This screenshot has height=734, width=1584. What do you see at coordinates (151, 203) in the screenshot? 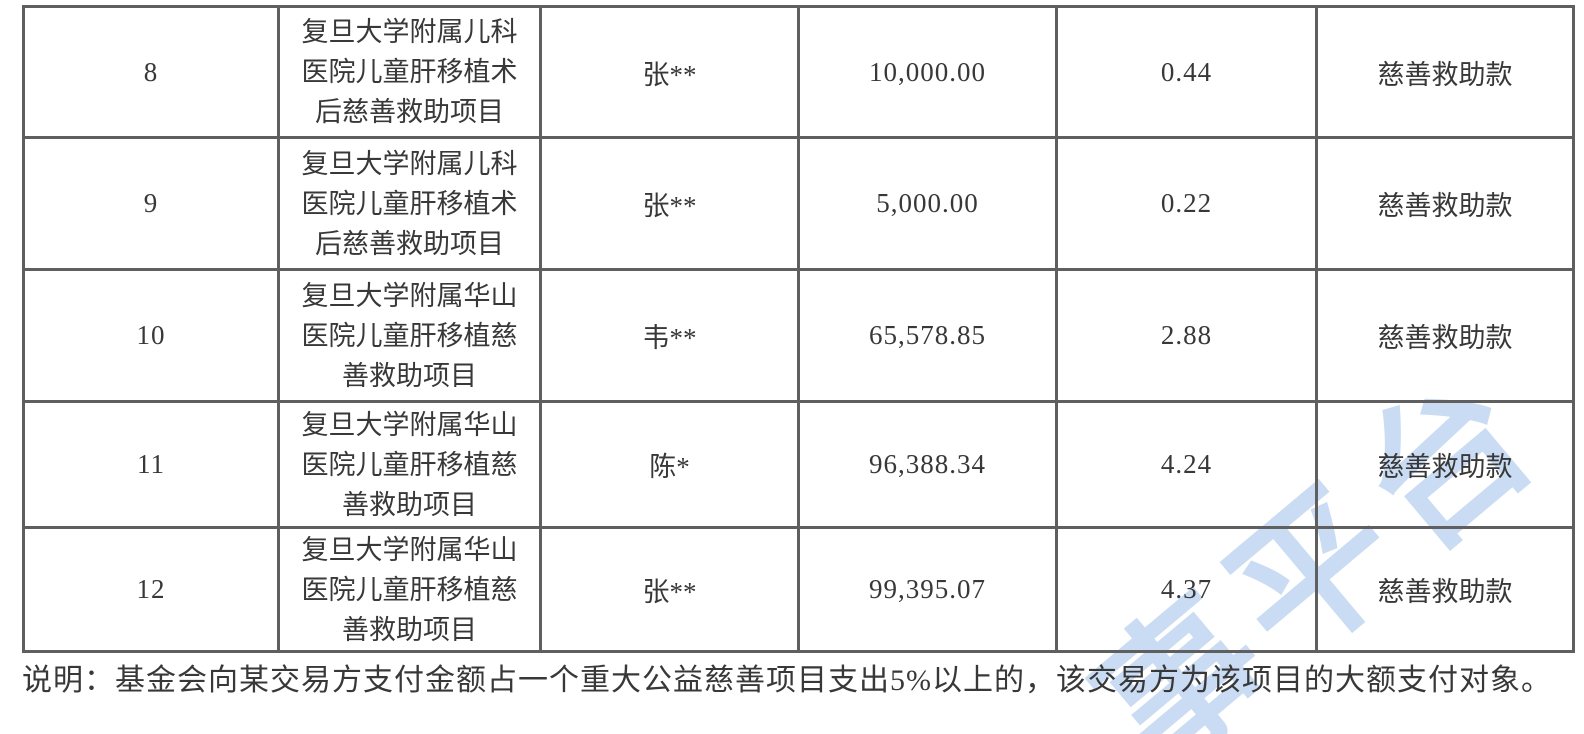
I see `row-number-cell: 9` at bounding box center [151, 203].